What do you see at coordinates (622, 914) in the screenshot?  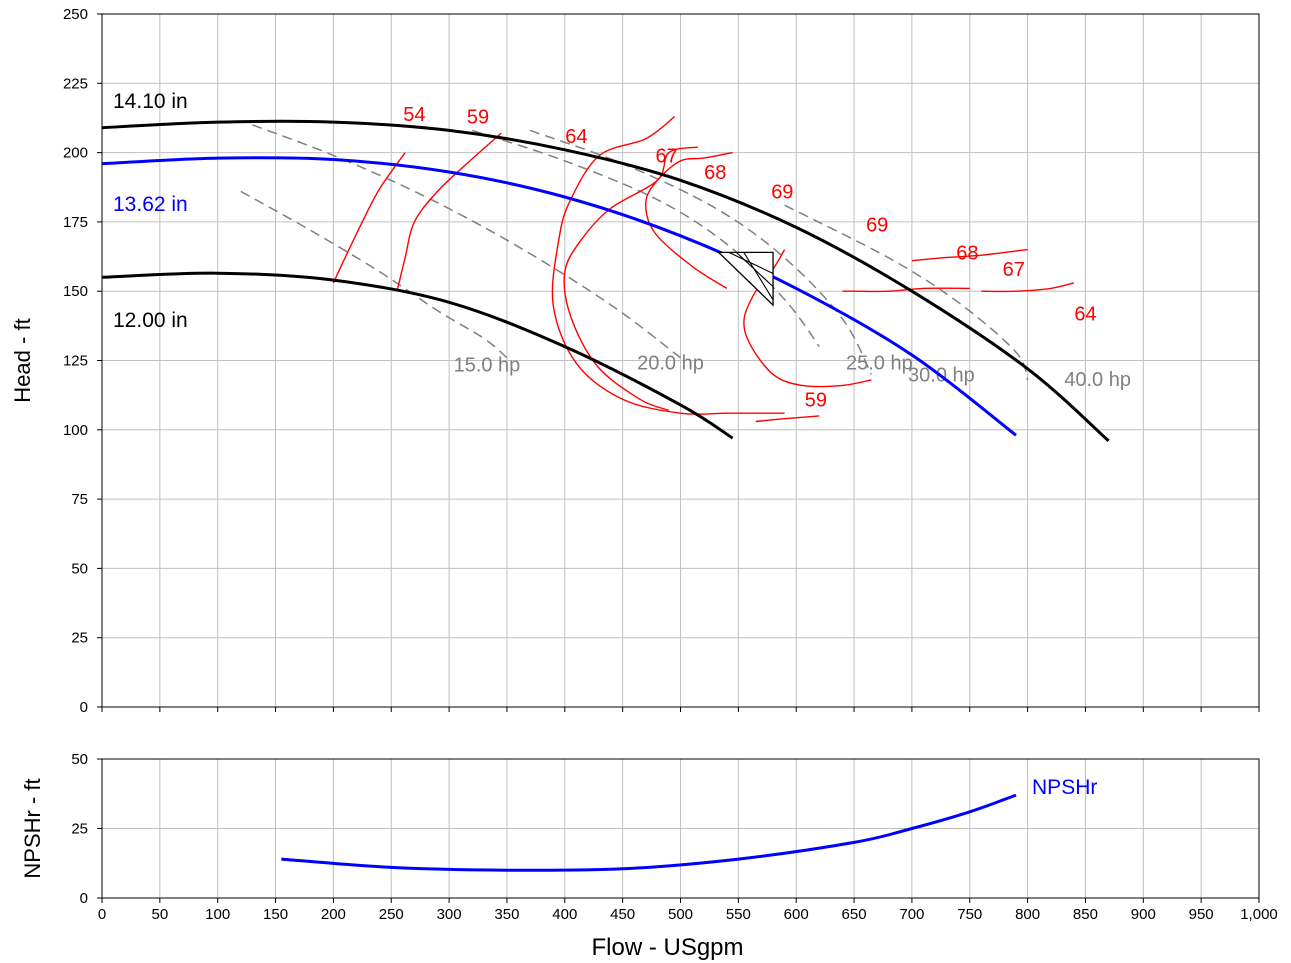 I see `x-tick-label: 450` at bounding box center [622, 914].